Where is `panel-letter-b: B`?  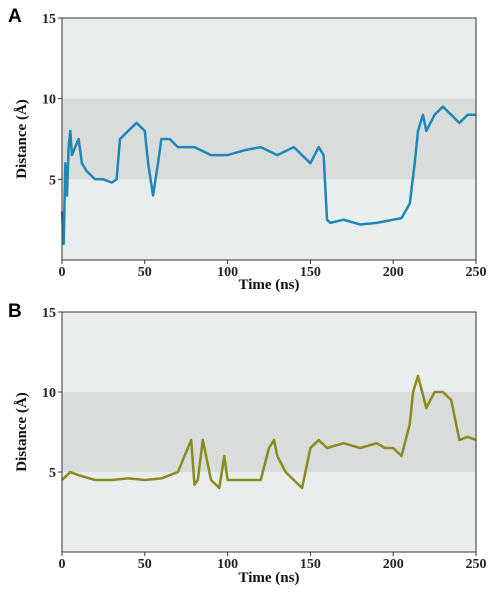
panel-letter-b: B is located at coordinates (15, 311).